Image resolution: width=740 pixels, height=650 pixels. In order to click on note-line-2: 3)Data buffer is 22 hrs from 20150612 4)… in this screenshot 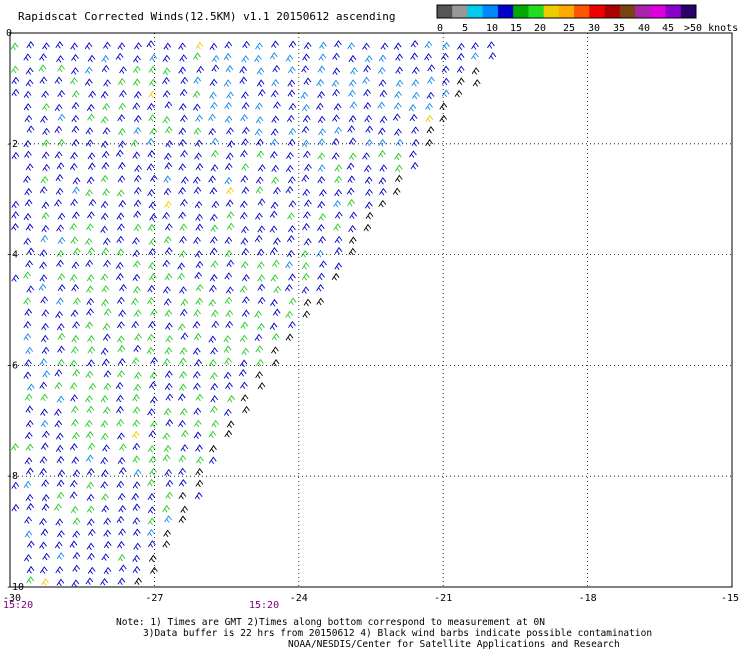, I will do `click(398, 633)`.